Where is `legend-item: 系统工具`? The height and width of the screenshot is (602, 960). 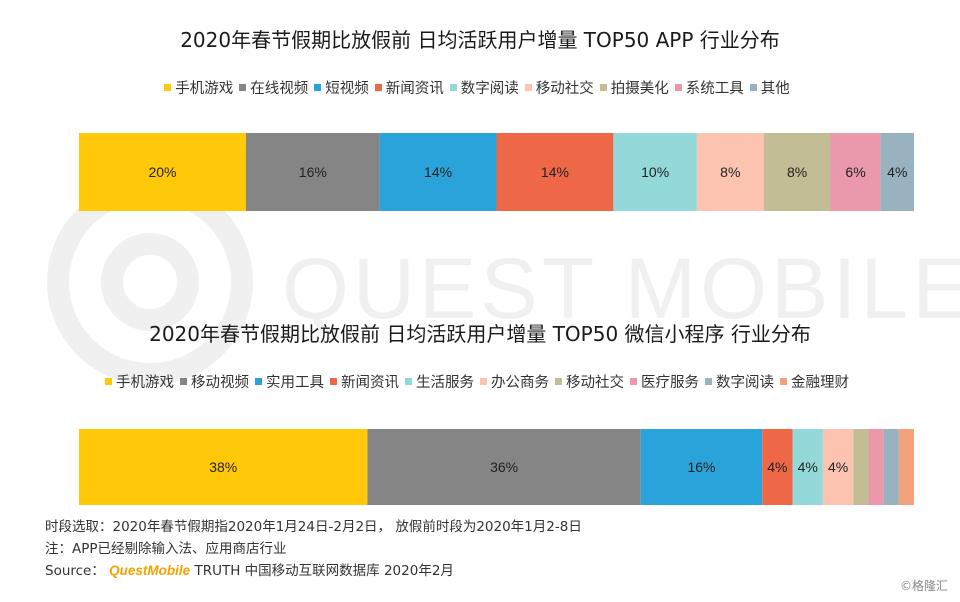 legend-item: 系统工具 is located at coordinates (709, 87).